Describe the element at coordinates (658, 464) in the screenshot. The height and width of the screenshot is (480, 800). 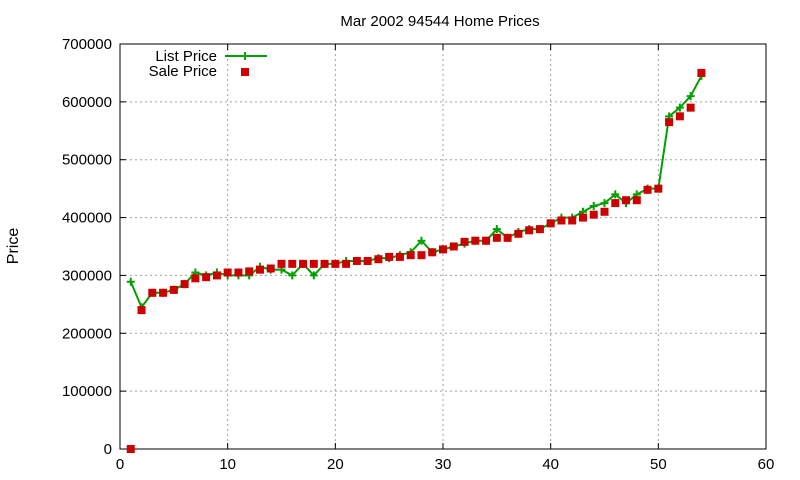
I see `x-tick-label: 50` at that location.